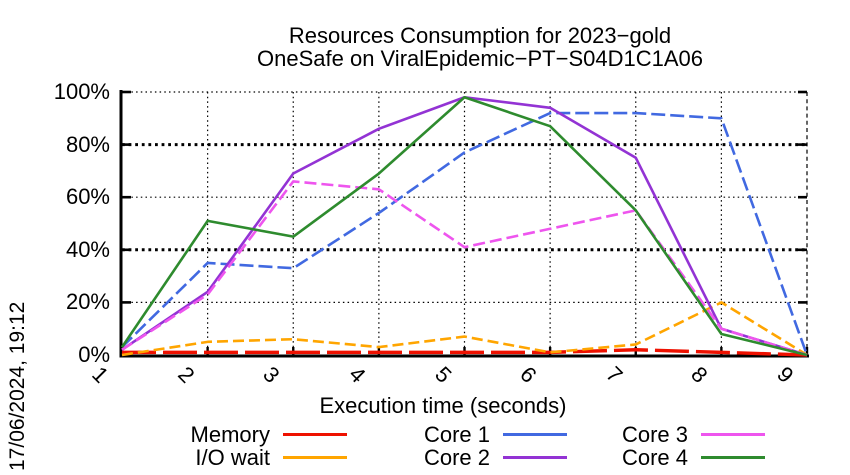 This screenshot has width=850, height=475. I want to click on legend-column-2: Core 1 Core 2, so click(463, 446).